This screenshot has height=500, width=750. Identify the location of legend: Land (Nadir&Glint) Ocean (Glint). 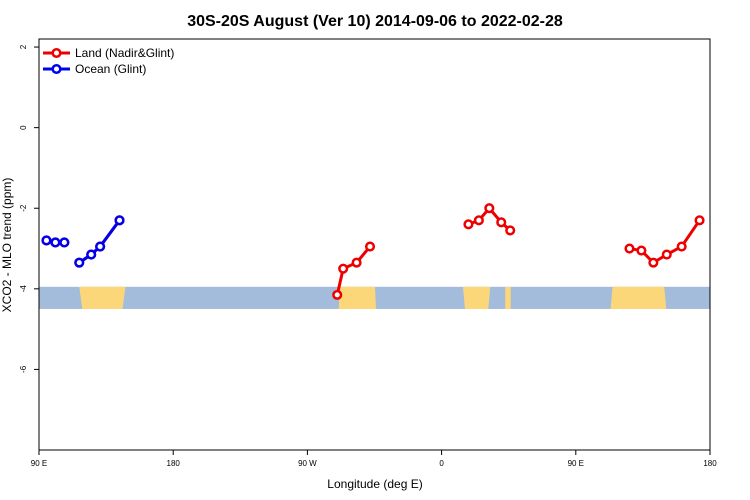
(108, 61).